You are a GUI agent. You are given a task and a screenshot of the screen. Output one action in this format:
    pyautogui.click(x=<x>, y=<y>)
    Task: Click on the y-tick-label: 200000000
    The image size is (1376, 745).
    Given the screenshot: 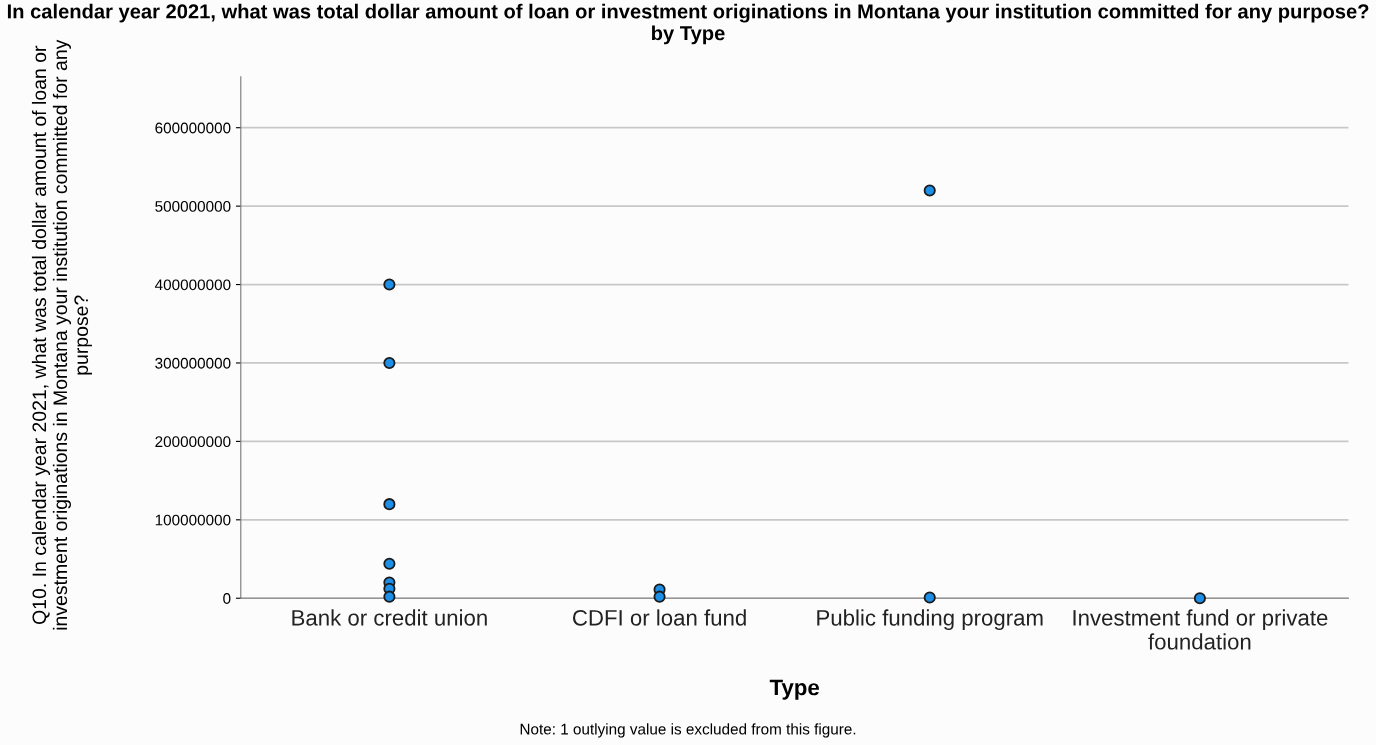 What is the action you would take?
    pyautogui.click(x=193, y=442)
    